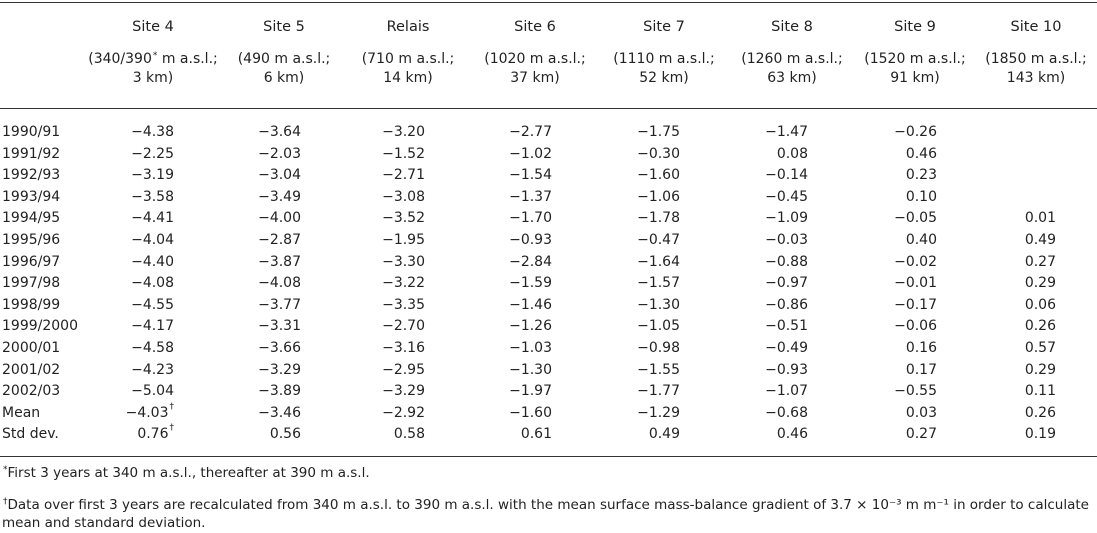 Image resolution: width=1097 pixels, height=533 pixels. Describe the element at coordinates (548, 108) in the screenshot. I see `header-bottom-rule` at that location.